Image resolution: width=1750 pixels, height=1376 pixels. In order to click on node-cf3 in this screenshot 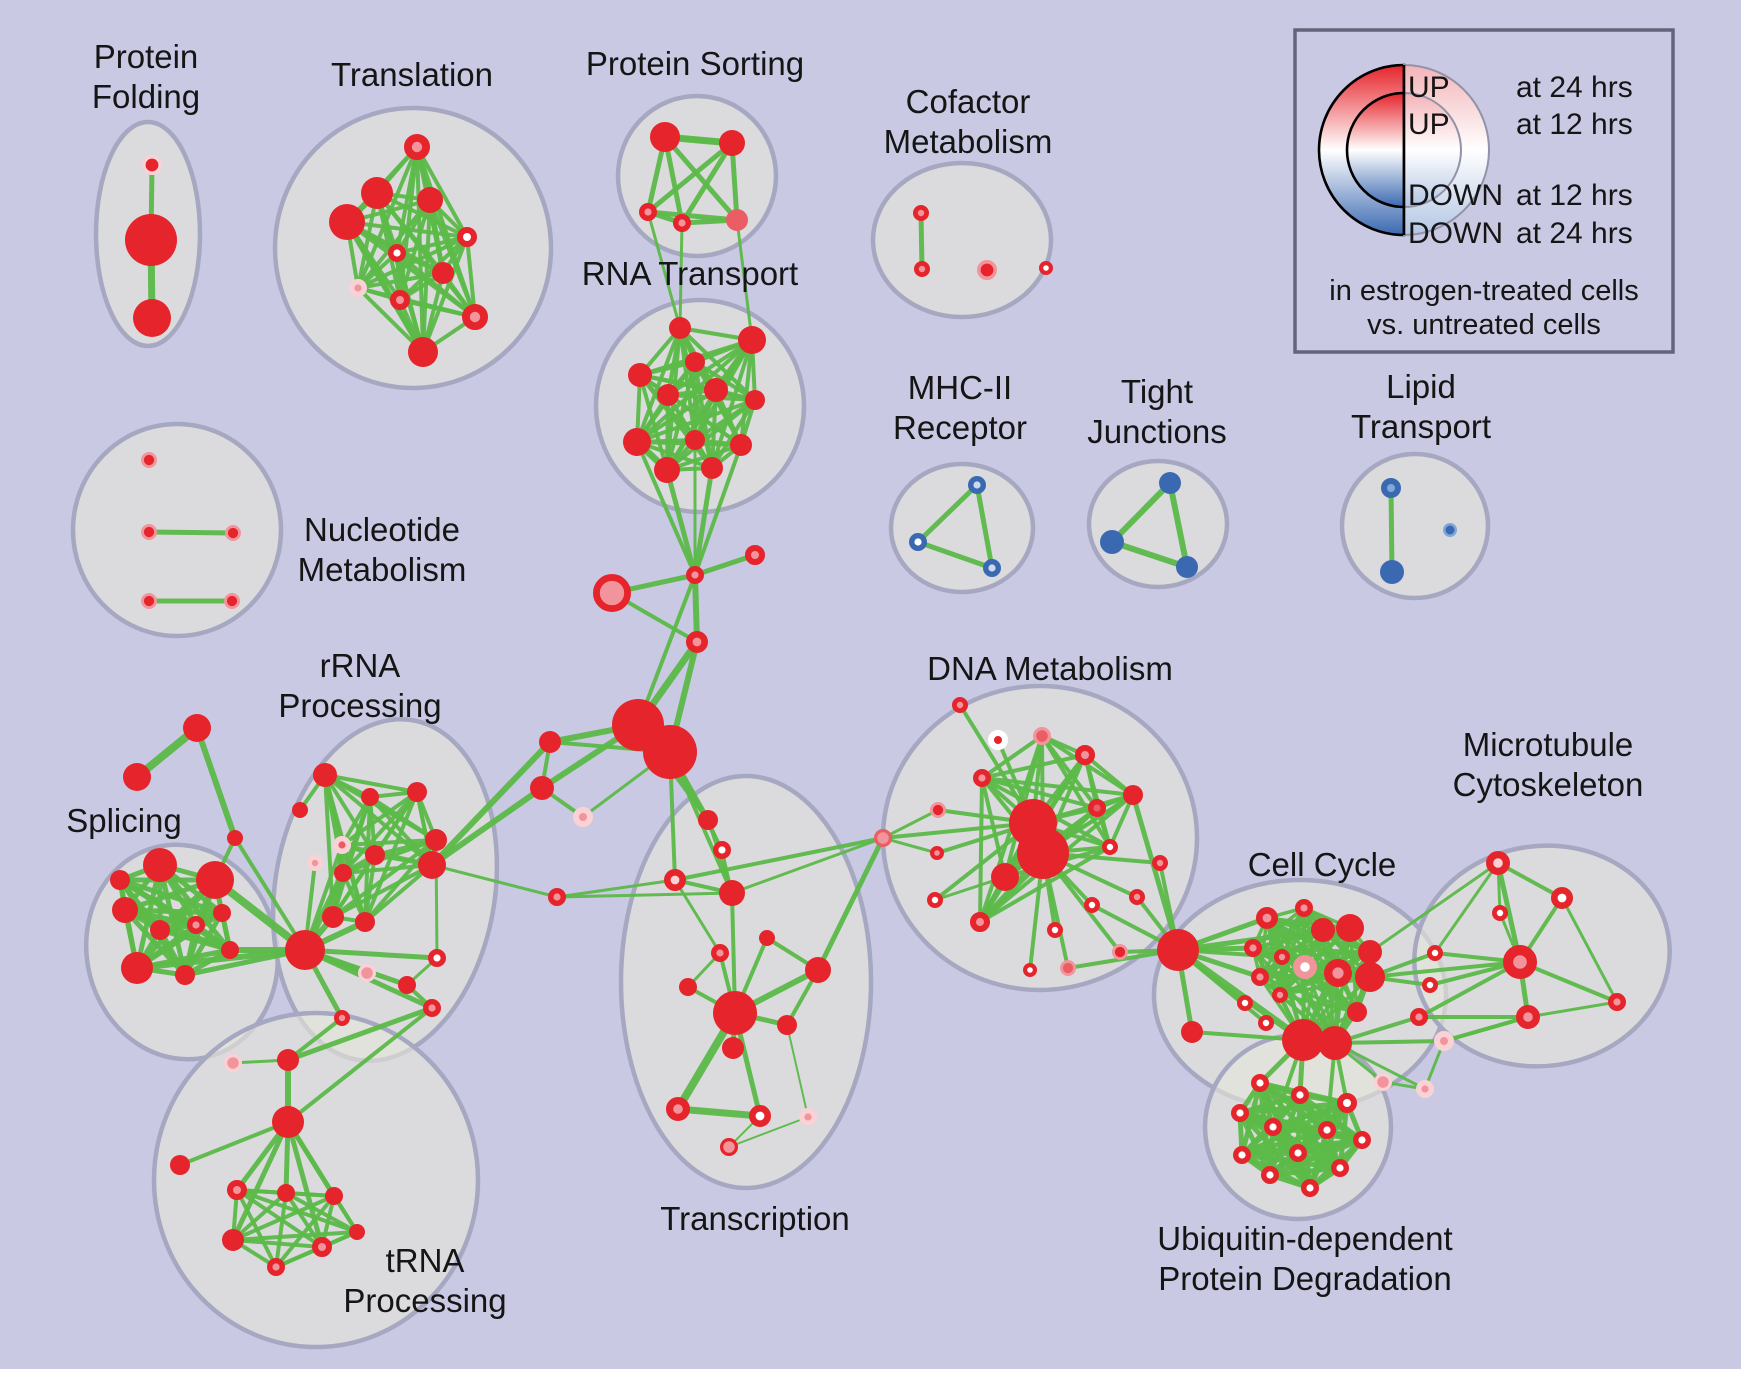, I will do `click(986, 269)`.